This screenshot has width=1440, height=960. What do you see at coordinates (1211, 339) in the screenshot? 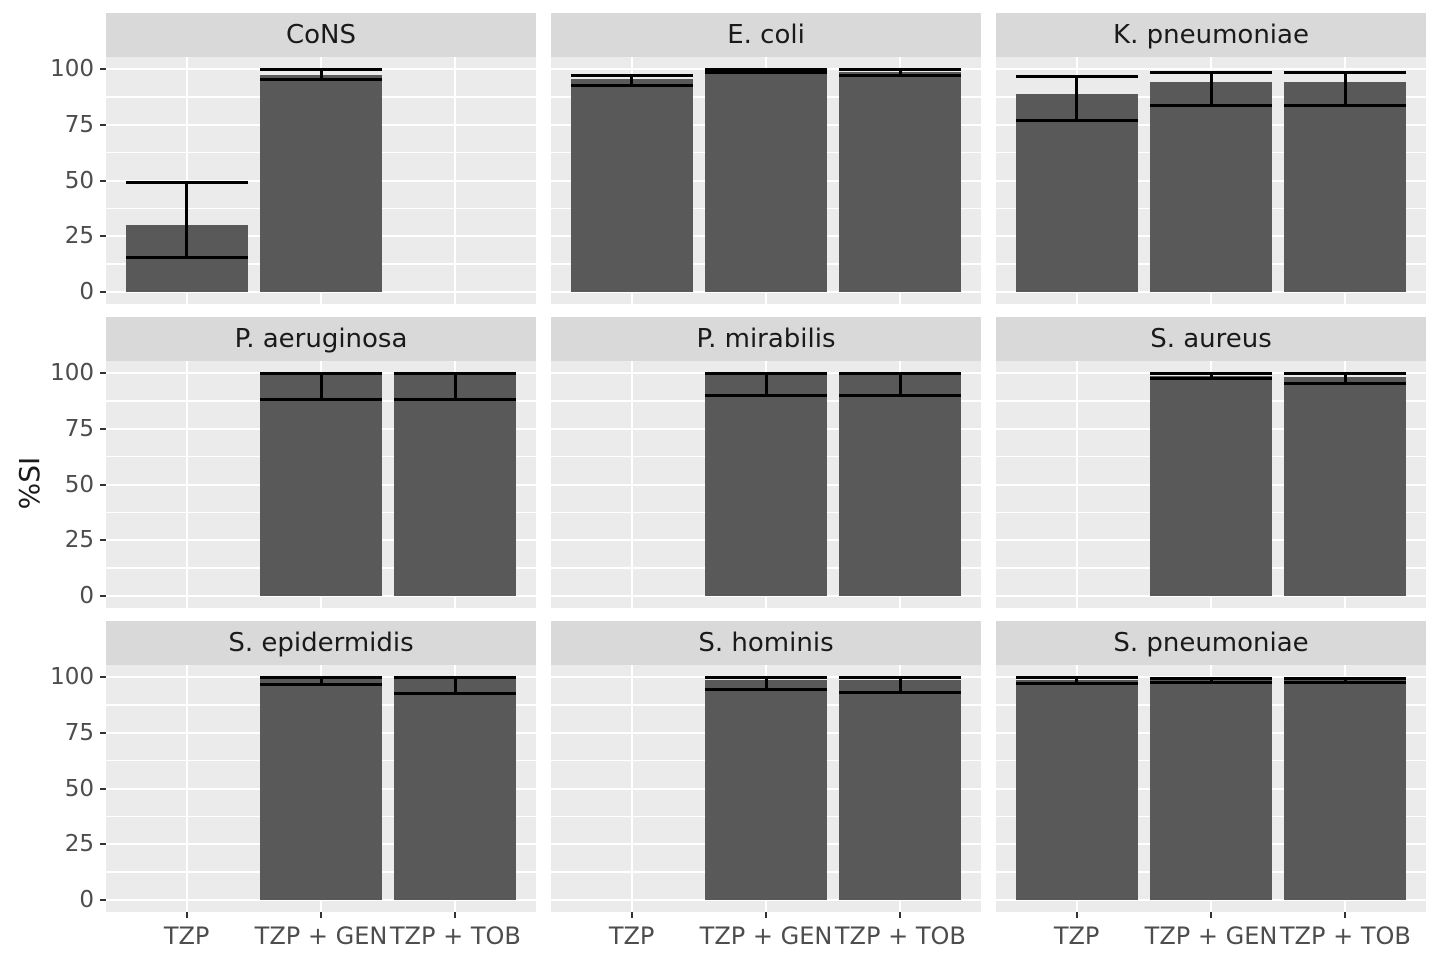
I see `facet-title: S. aureus` at bounding box center [1211, 339].